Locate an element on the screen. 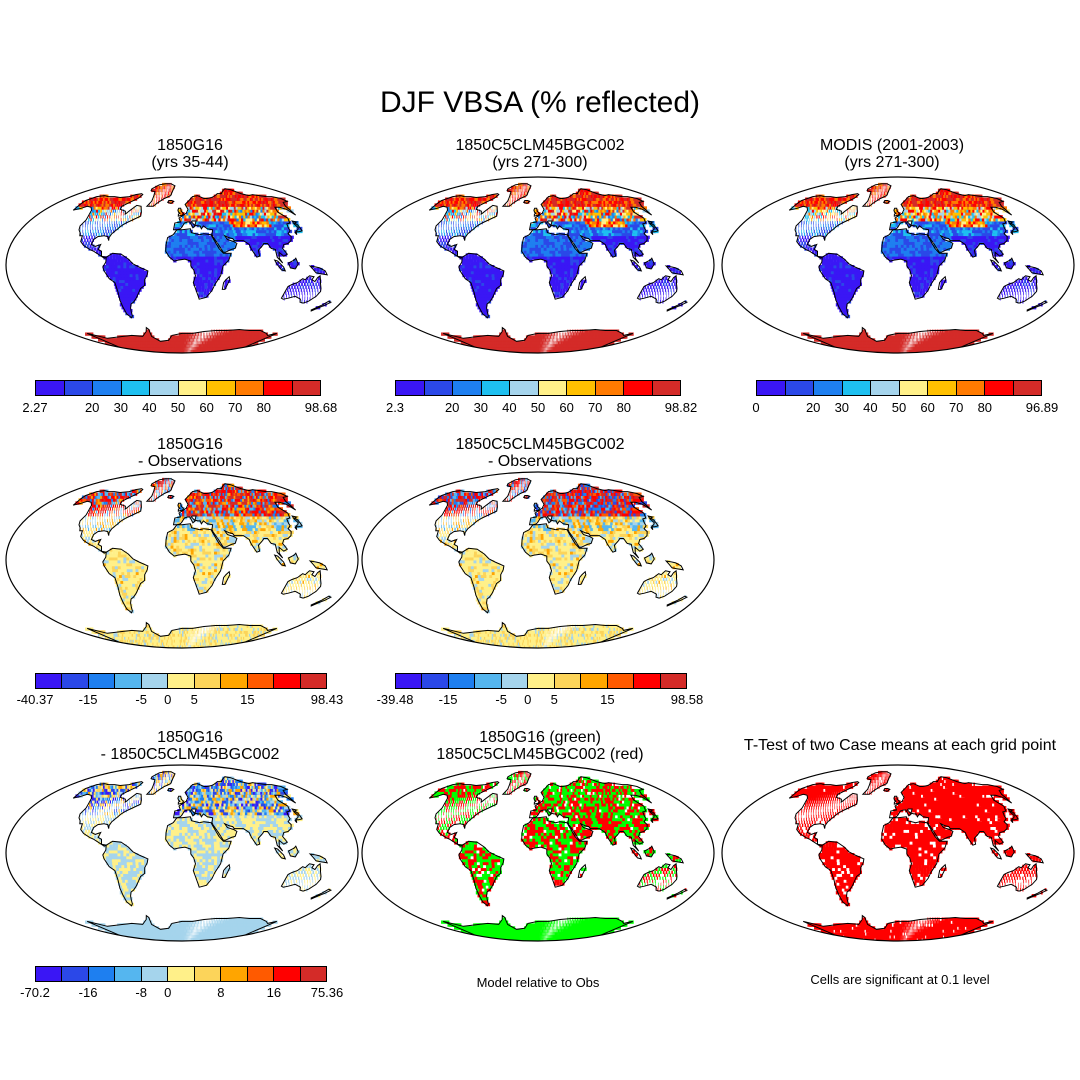 The width and height of the screenshot is (1080, 1080). colorbar-labels: -70.2 -16 -8 0 8 16 75.36 is located at coordinates (181, 993).